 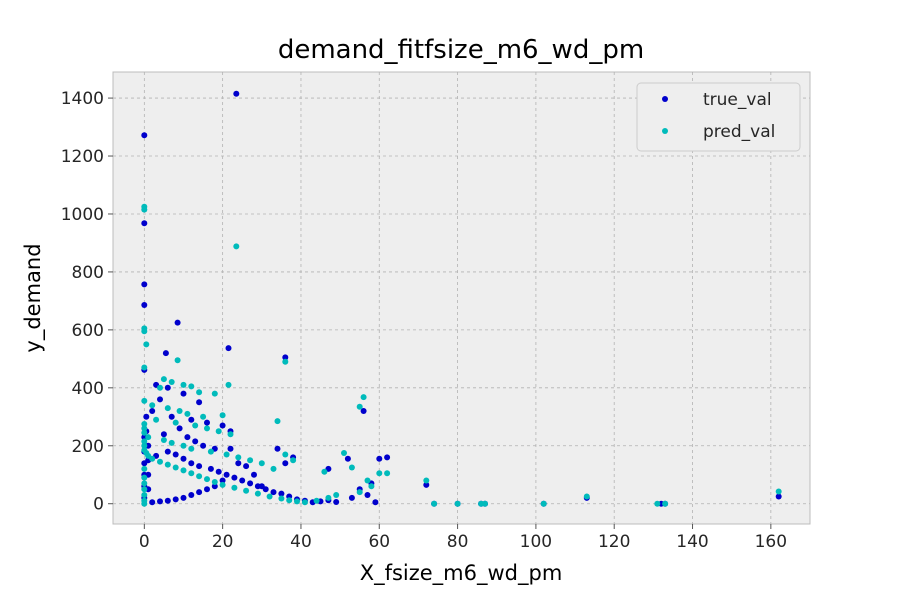 What do you see at coordinates (82, 215) in the screenshot?
I see `y-tick-label: 1000` at bounding box center [82, 215].